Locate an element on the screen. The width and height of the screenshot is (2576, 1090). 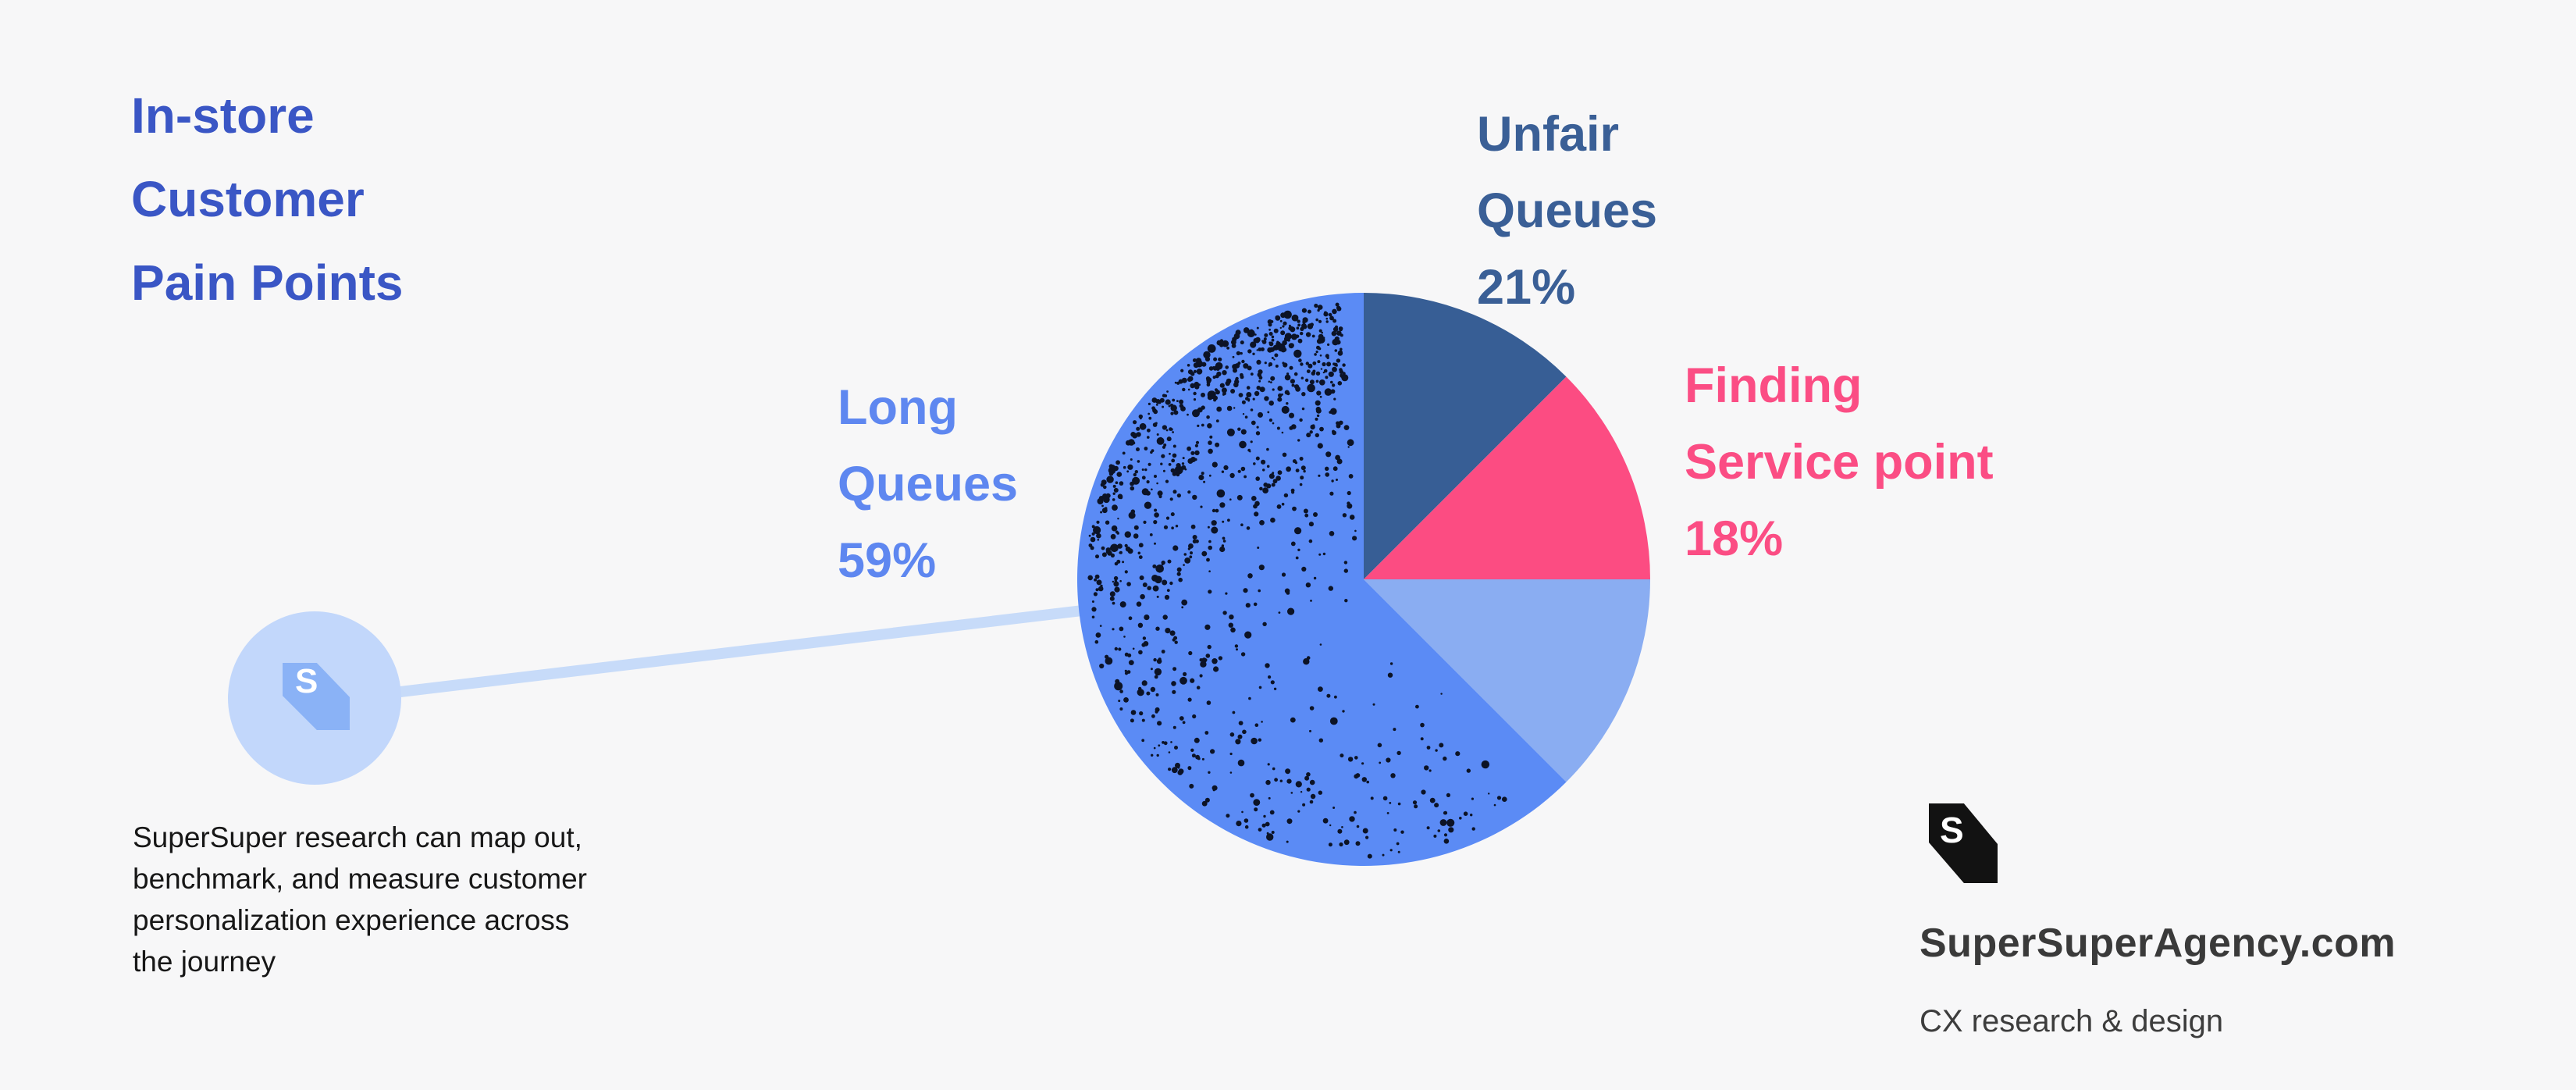
pie-segment-long-queues is located at coordinates (1321, 580).